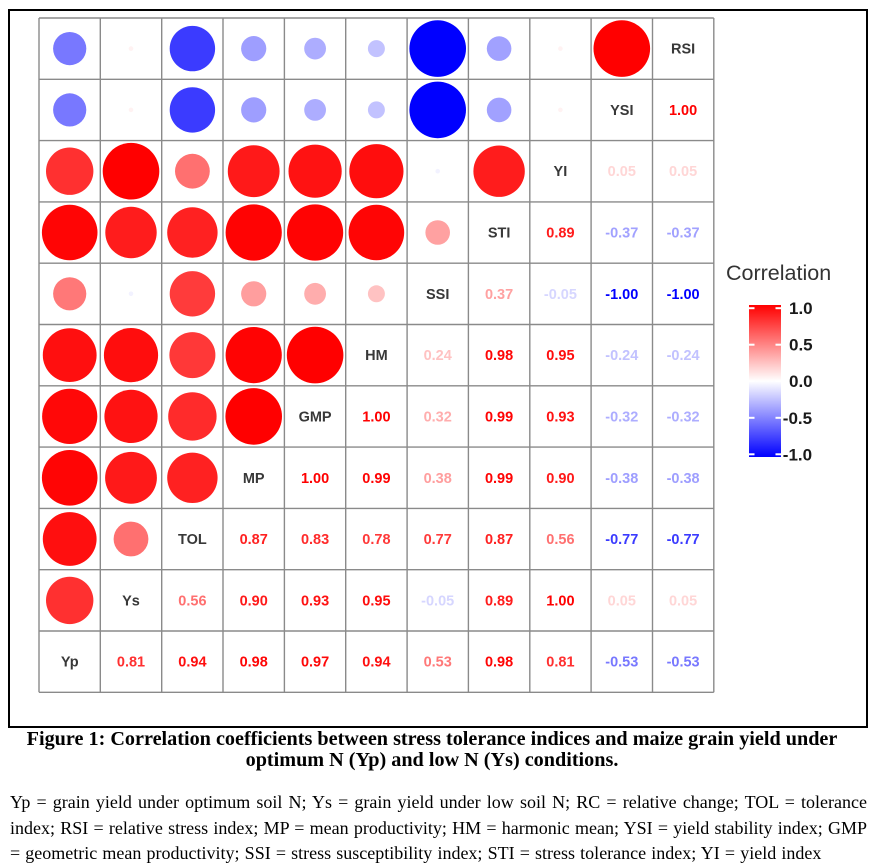  Describe the element at coordinates (376, 540) in the screenshot. I see `svg-text: 0.78` at that location.